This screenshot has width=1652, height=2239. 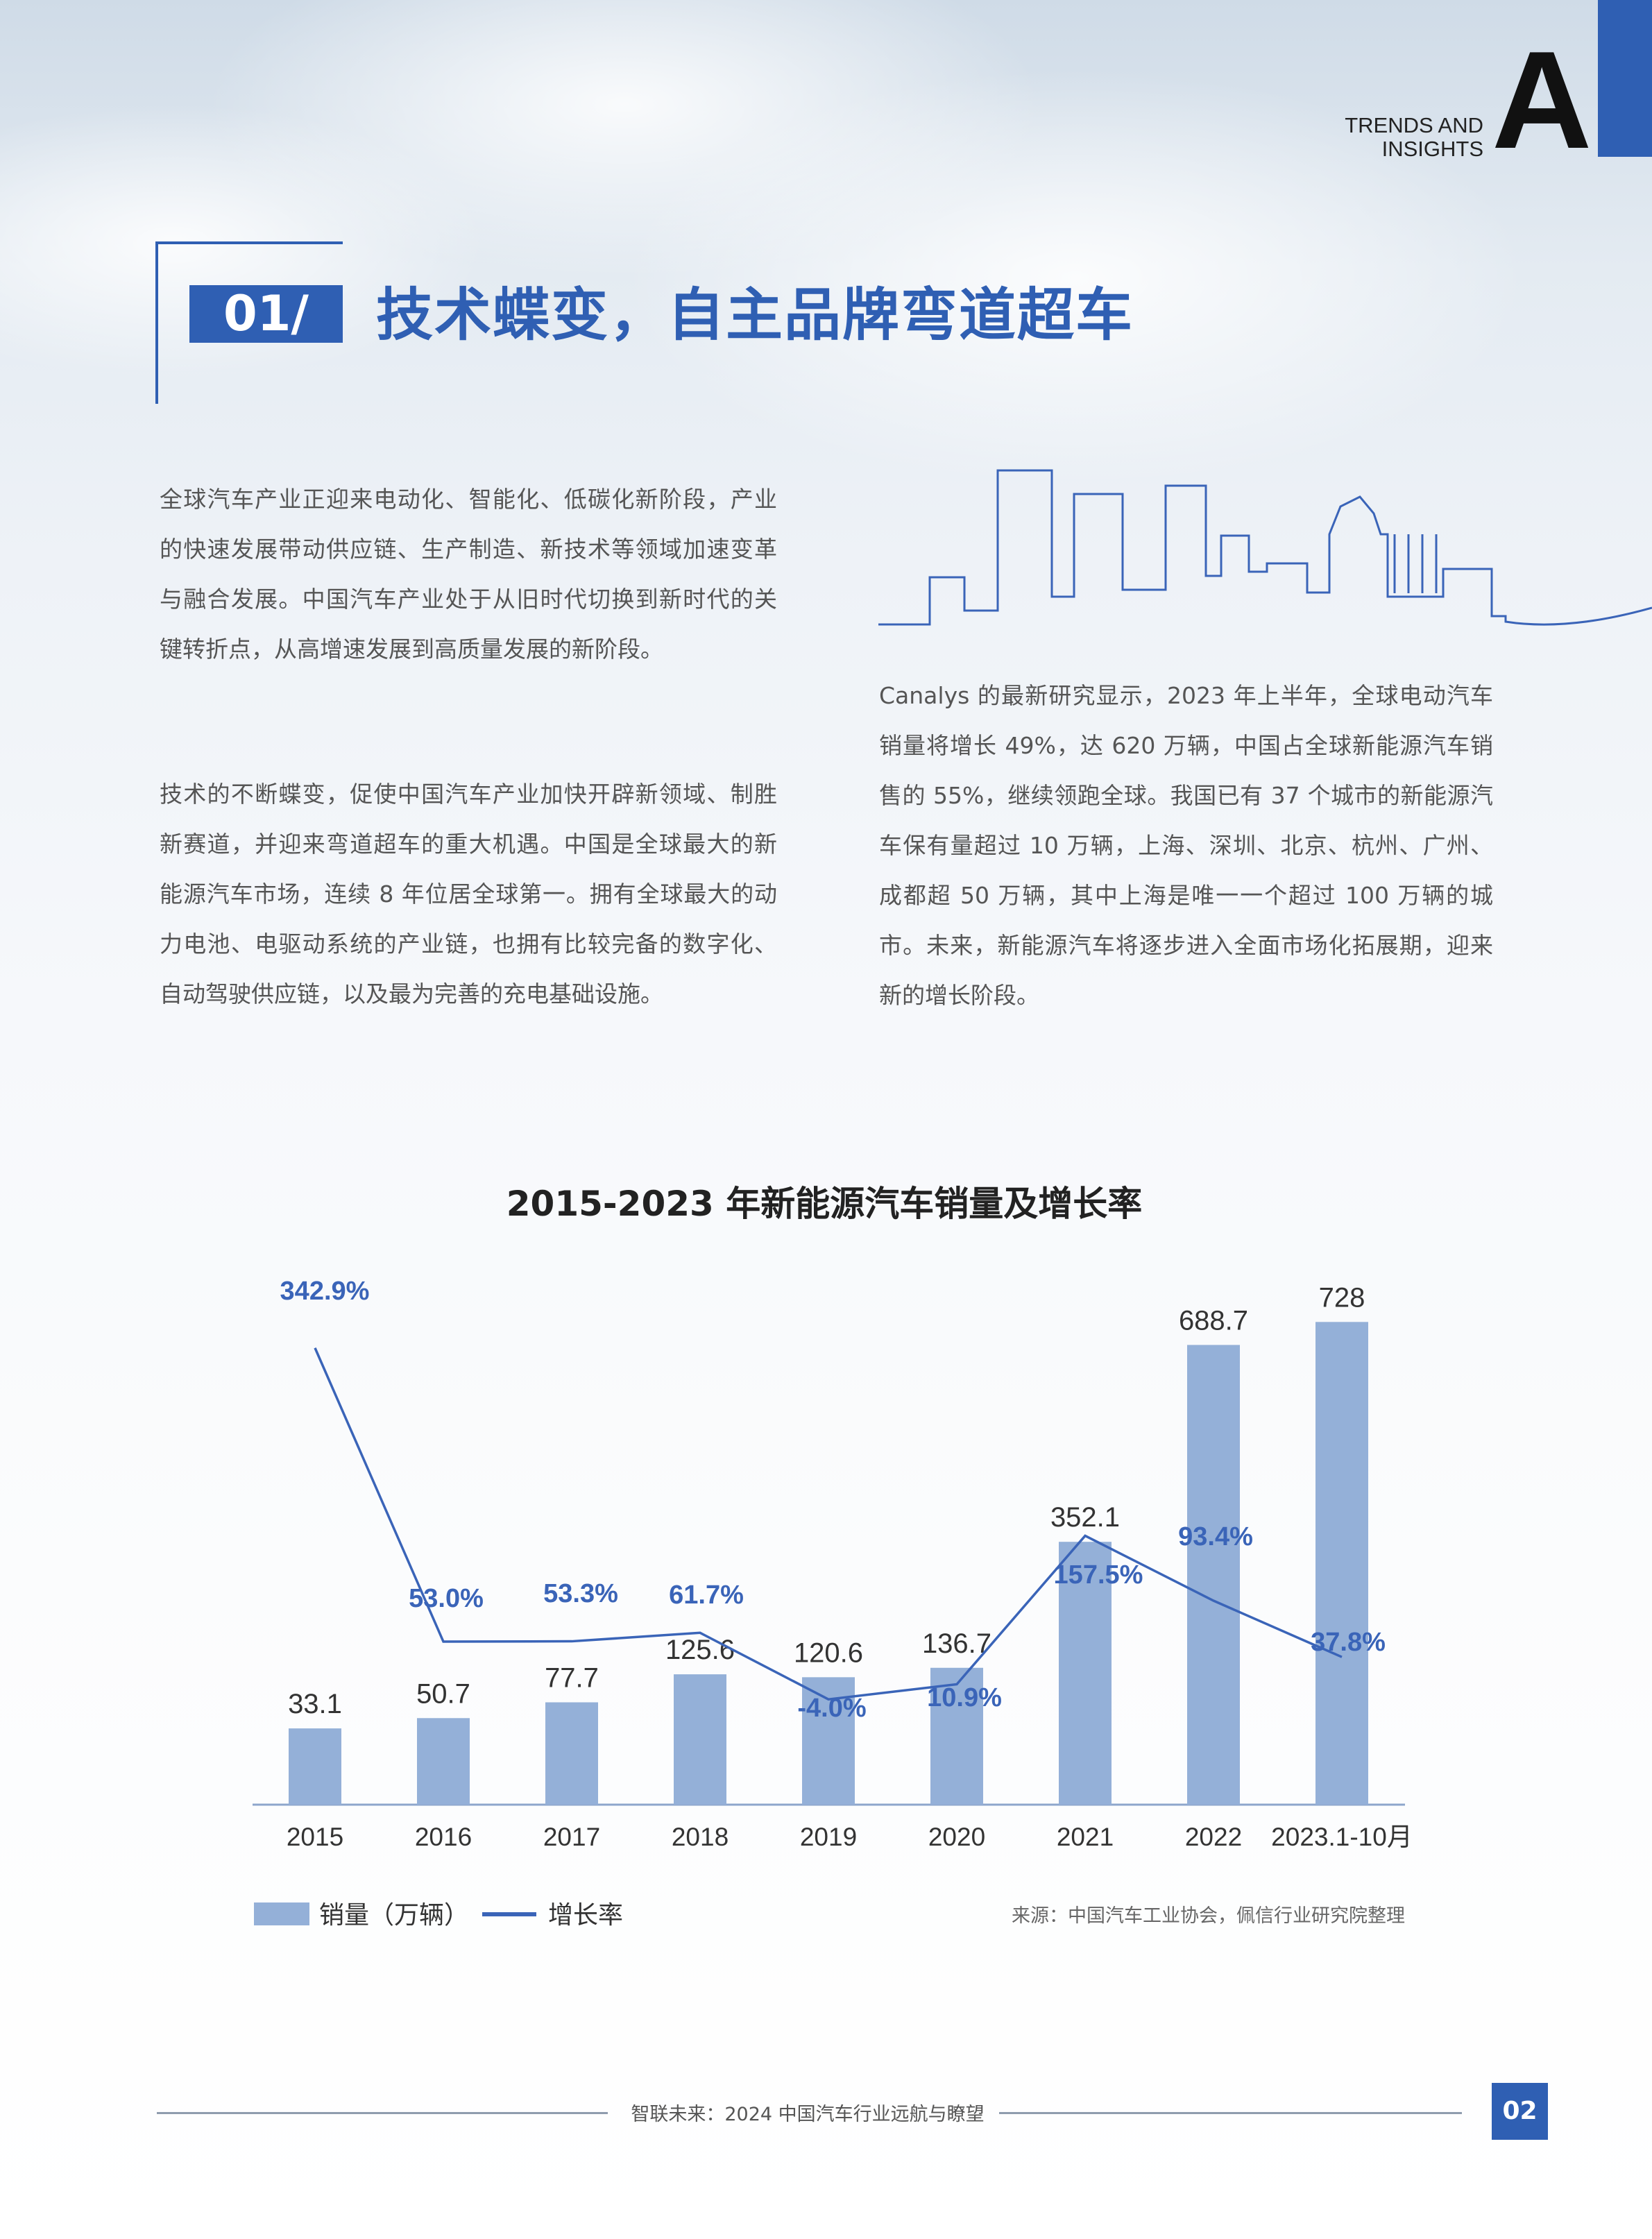 What do you see at coordinates (1625, 78) in the screenshot?
I see `corner-accent-bar` at bounding box center [1625, 78].